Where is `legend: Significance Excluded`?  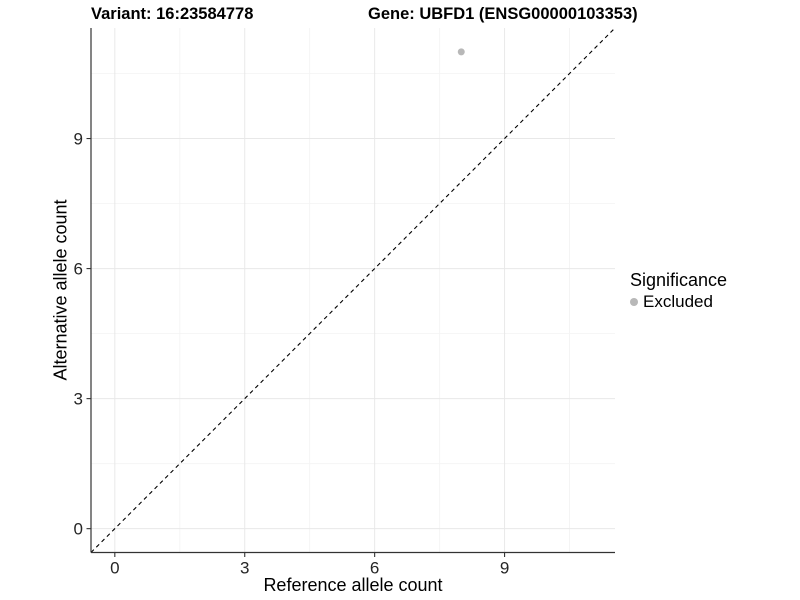 legend: Significance Excluded is located at coordinates (678, 291).